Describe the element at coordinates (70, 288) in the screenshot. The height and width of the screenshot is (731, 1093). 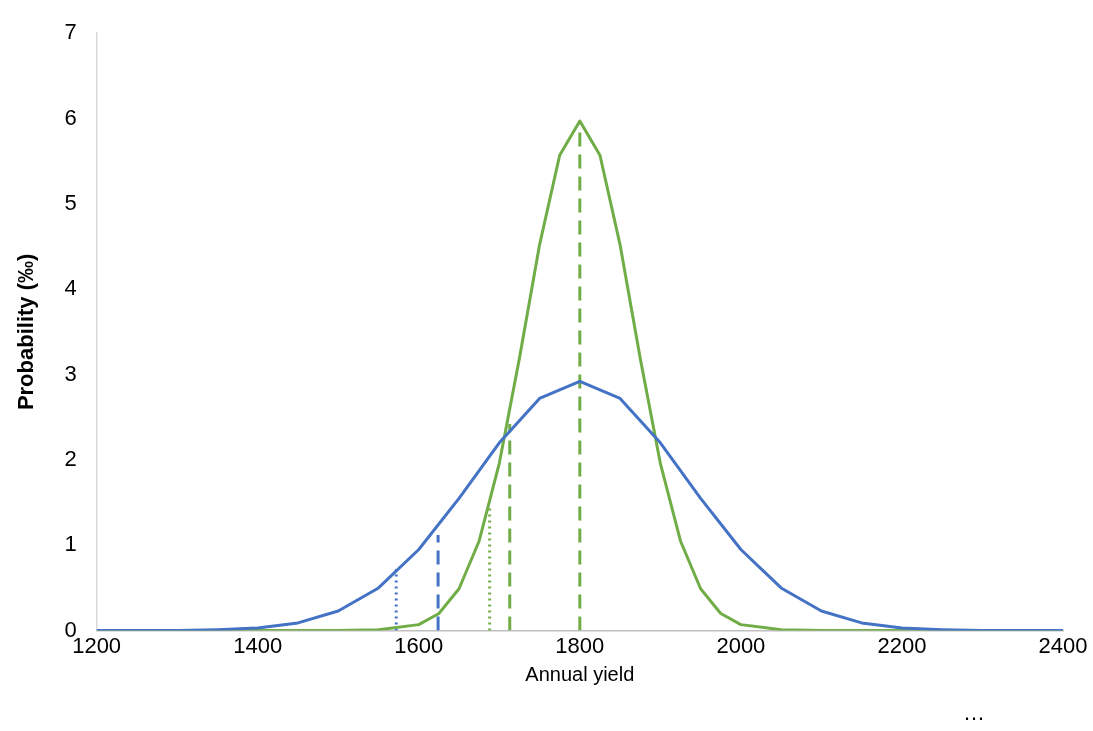
I see `y-tick-label: 4` at that location.